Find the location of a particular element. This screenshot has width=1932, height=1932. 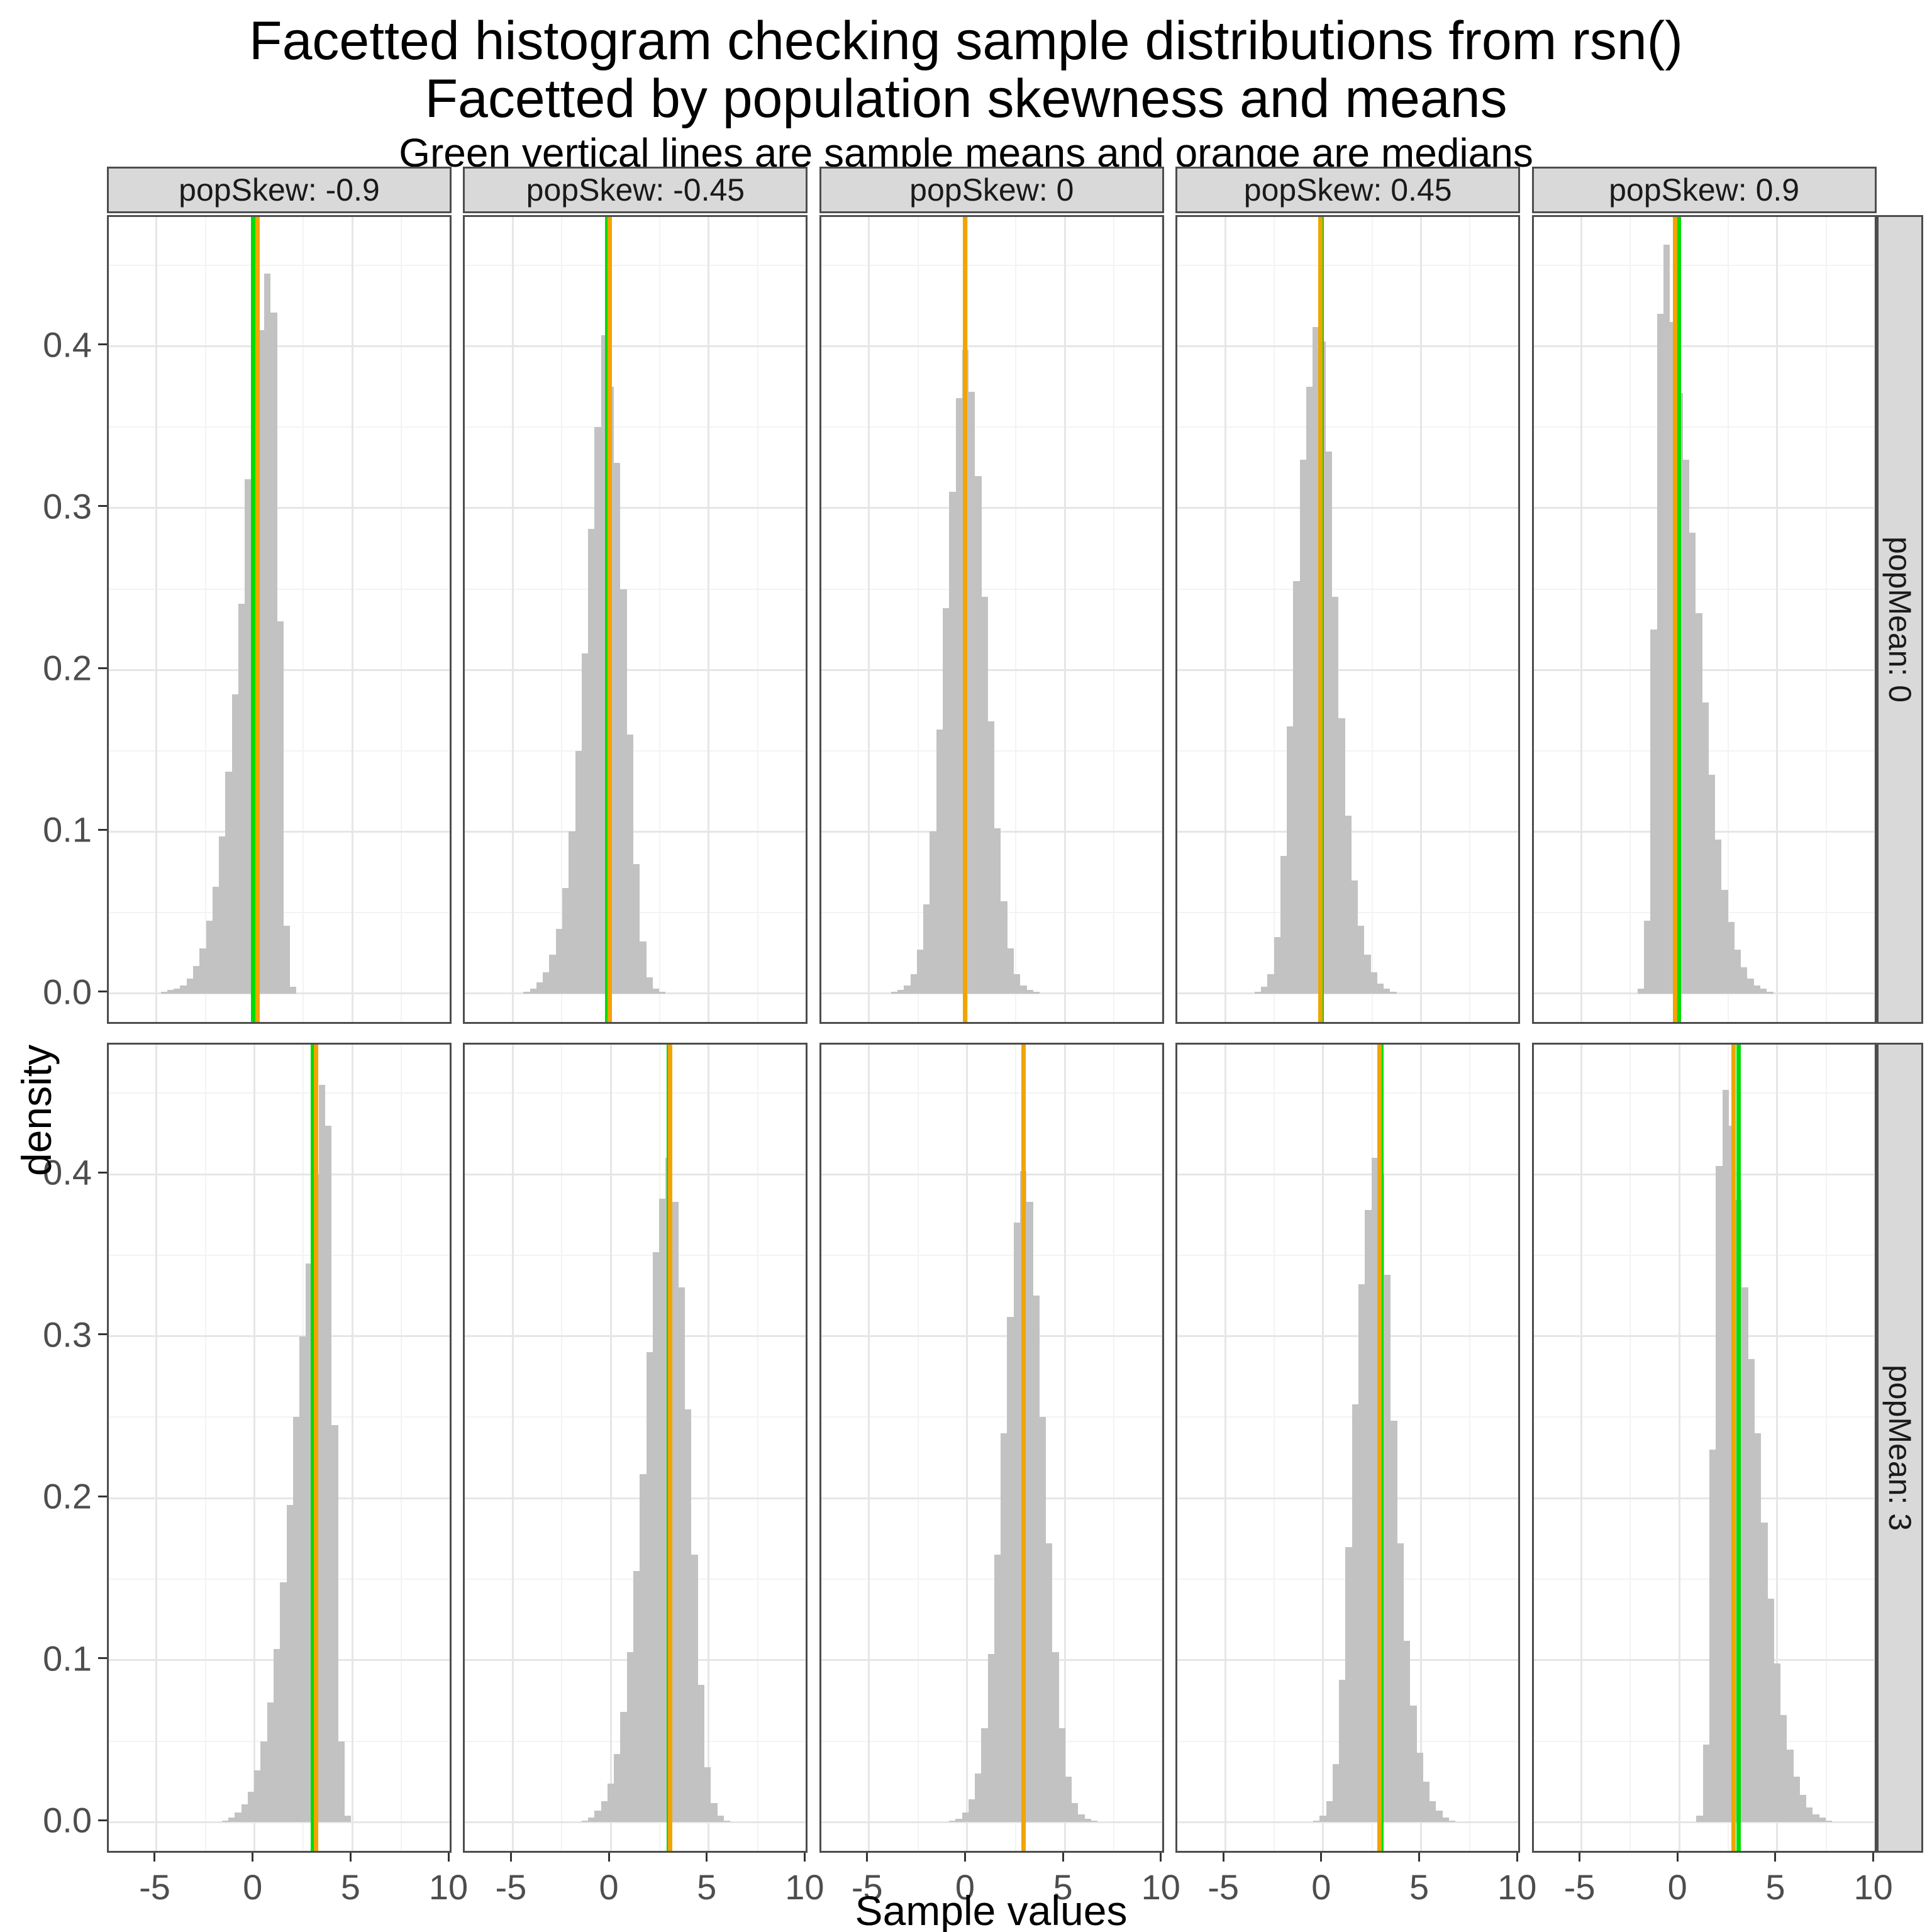

y-tick-label: 0.3 is located at coordinates (67, 1334).